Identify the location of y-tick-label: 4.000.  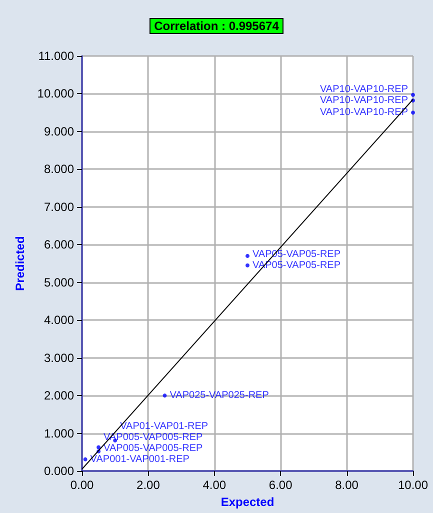
(59, 320).